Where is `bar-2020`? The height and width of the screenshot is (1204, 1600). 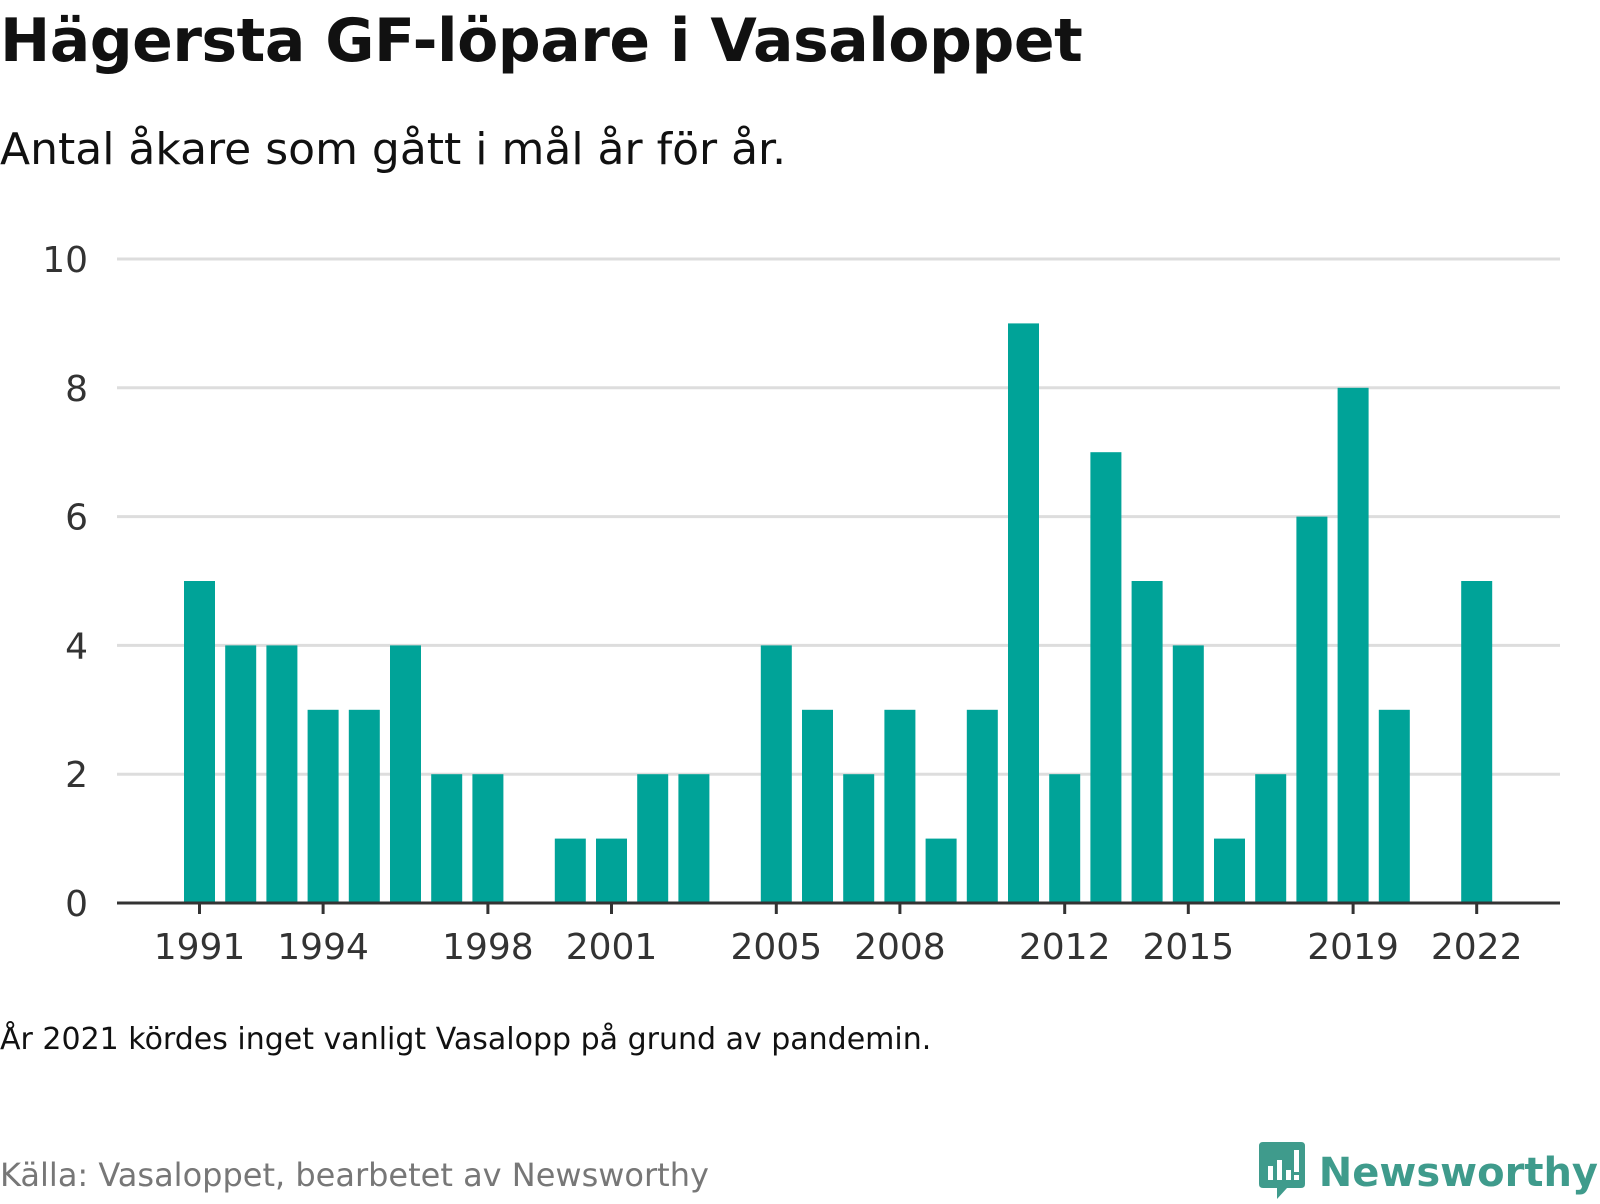
bar-2020 is located at coordinates (1394, 806).